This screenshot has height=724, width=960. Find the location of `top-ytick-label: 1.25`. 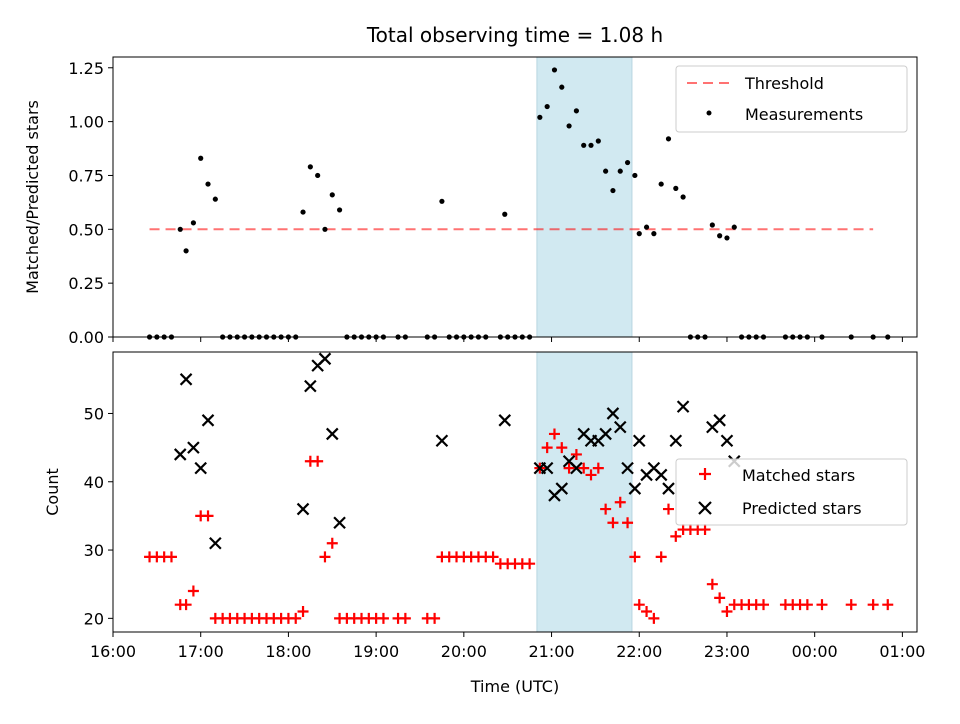

top-ytick-label: 1.25 is located at coordinates (86, 68).